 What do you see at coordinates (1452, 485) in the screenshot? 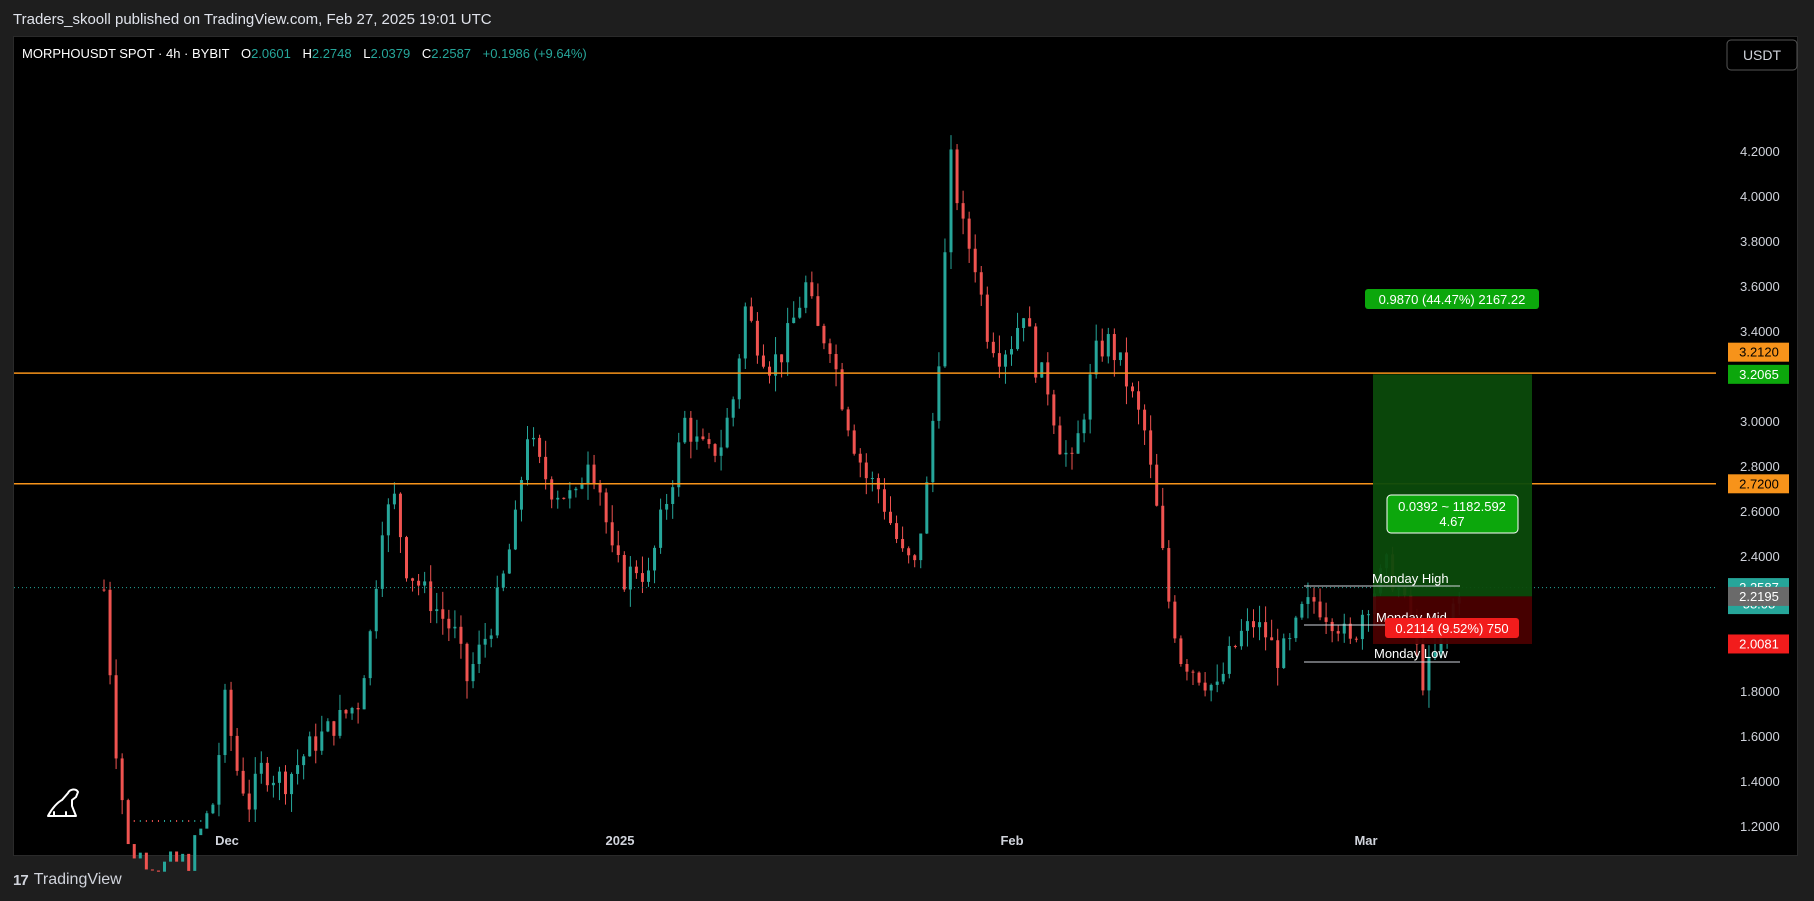
I see `target-zone` at bounding box center [1452, 485].